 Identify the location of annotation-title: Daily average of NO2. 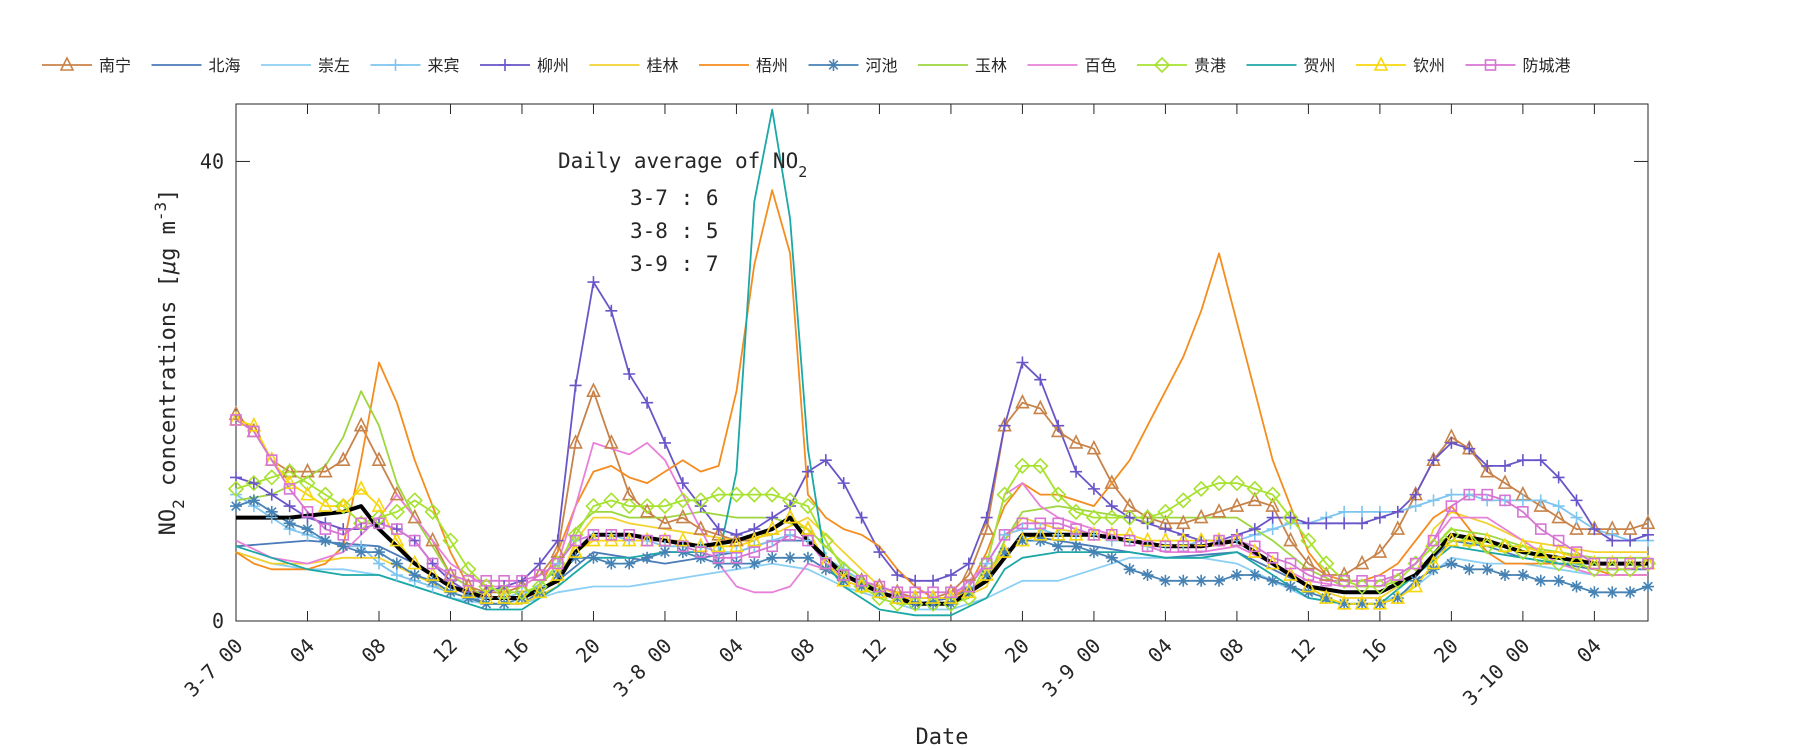
(682, 165).